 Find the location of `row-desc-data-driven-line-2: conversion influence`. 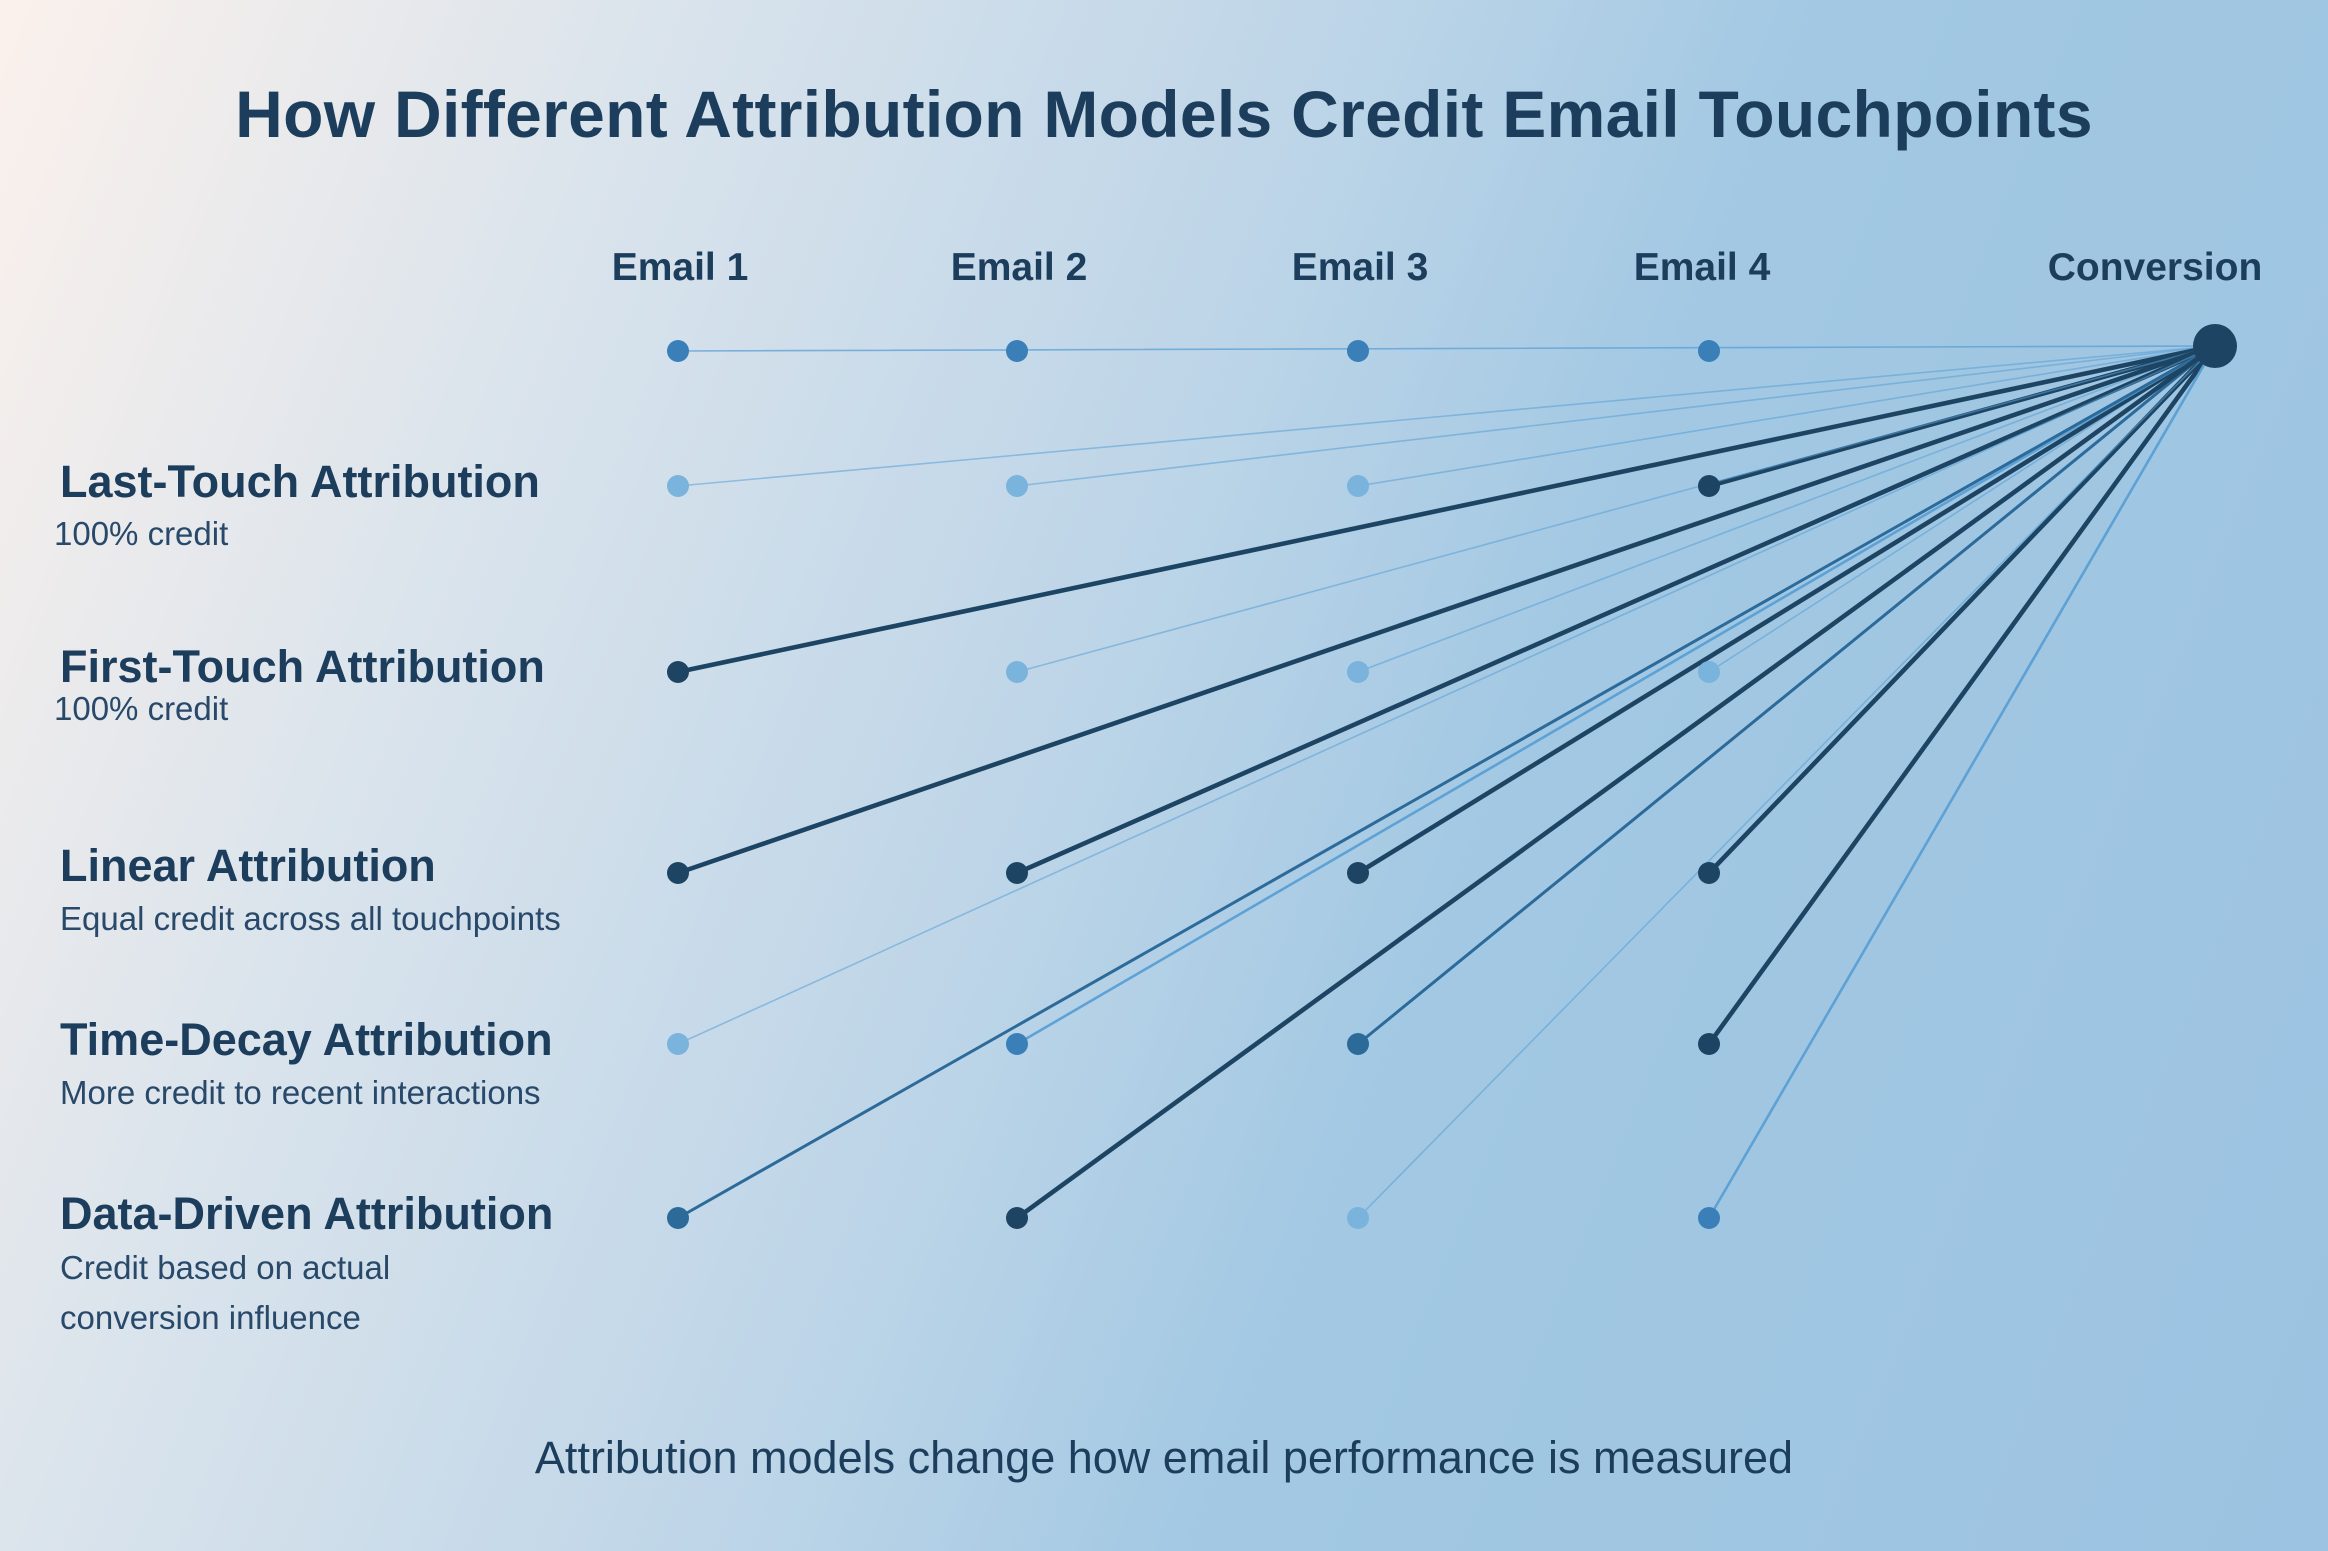

row-desc-data-driven-line-2: conversion influence is located at coordinates (210, 1317).